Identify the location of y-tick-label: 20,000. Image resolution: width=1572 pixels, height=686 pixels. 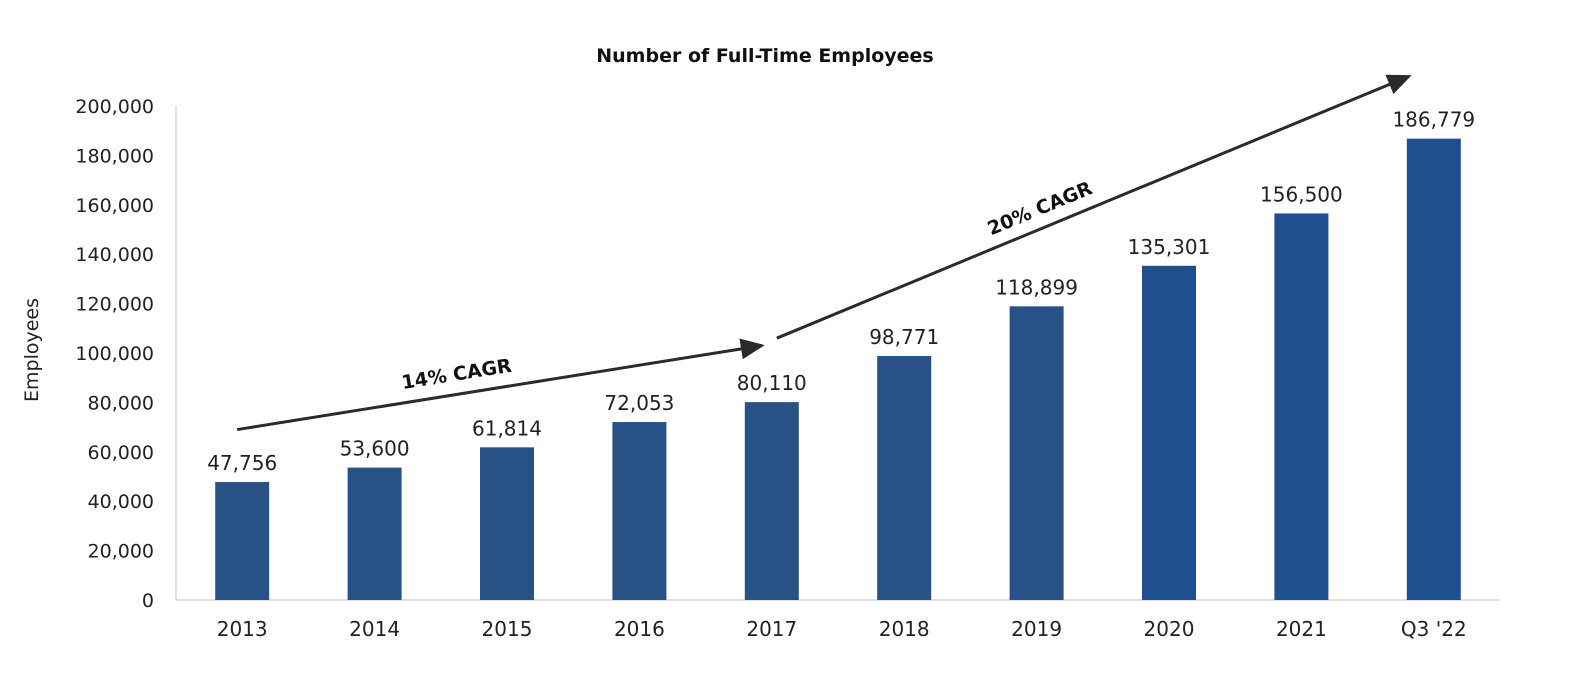
(121, 552).